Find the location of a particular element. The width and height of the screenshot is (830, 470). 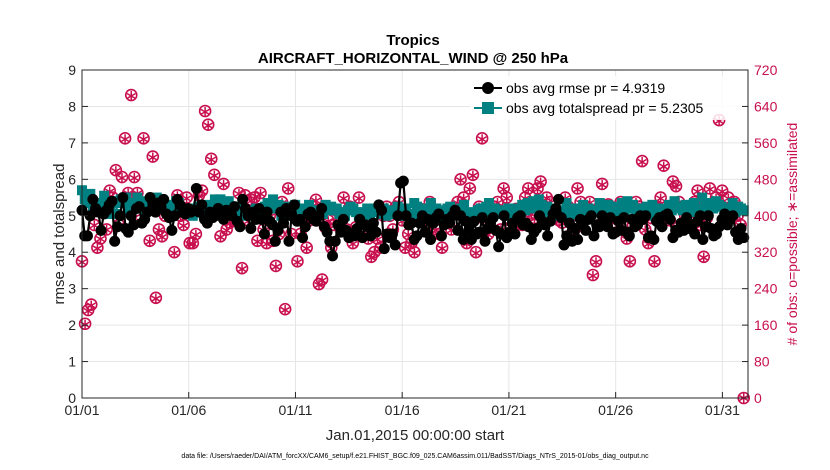

x-tick-label: 01/11 is located at coordinates (295, 410).